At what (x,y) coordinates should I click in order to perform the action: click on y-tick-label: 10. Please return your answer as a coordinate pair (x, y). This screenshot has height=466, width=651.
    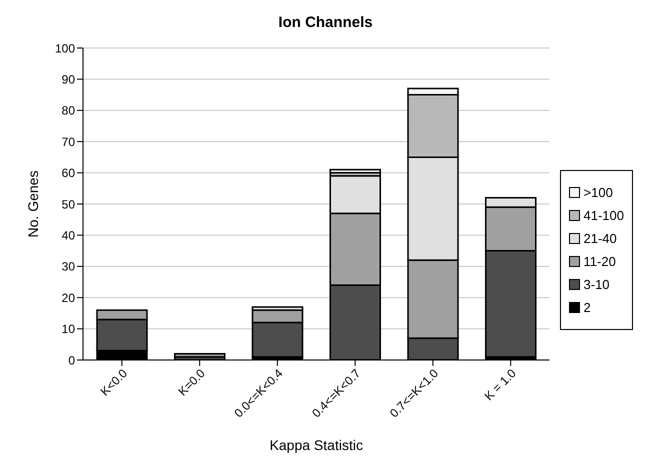
    Looking at the image, I should click on (69, 329).